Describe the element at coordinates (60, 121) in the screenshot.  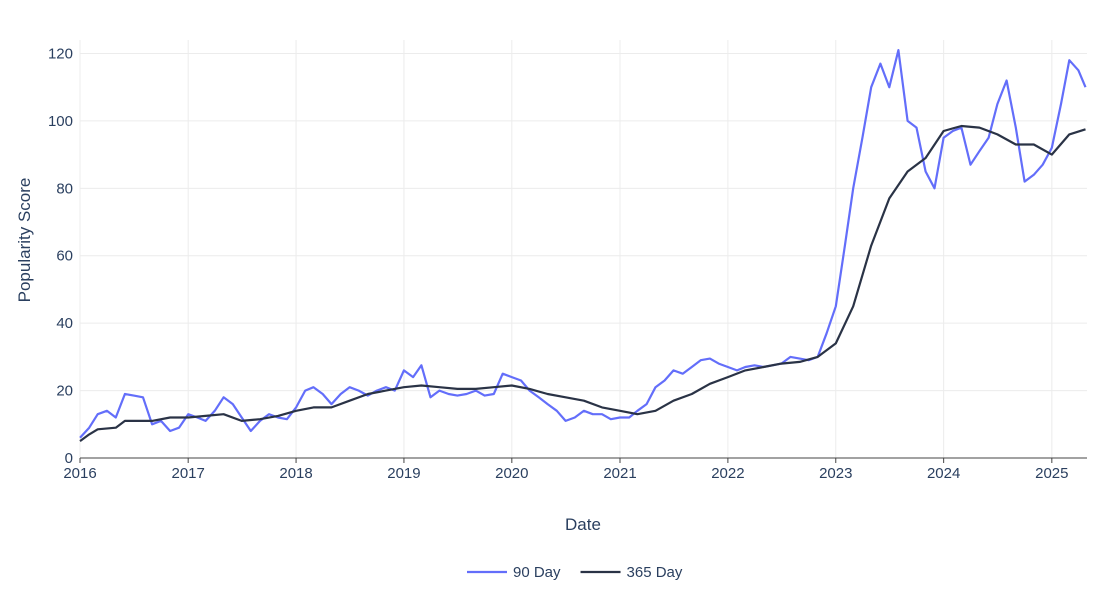
I see `y-tick-label: 100` at that location.